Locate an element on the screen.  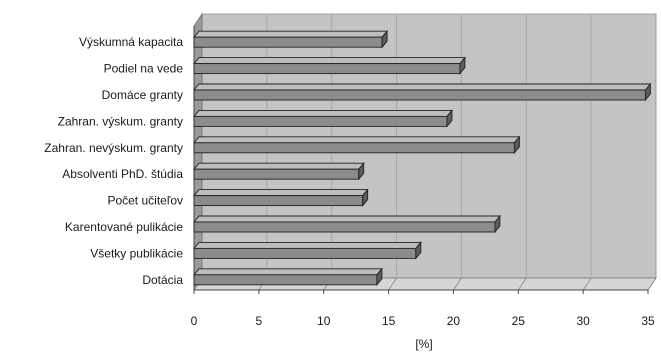
x-axis-label: [%] is located at coordinates (423, 344).